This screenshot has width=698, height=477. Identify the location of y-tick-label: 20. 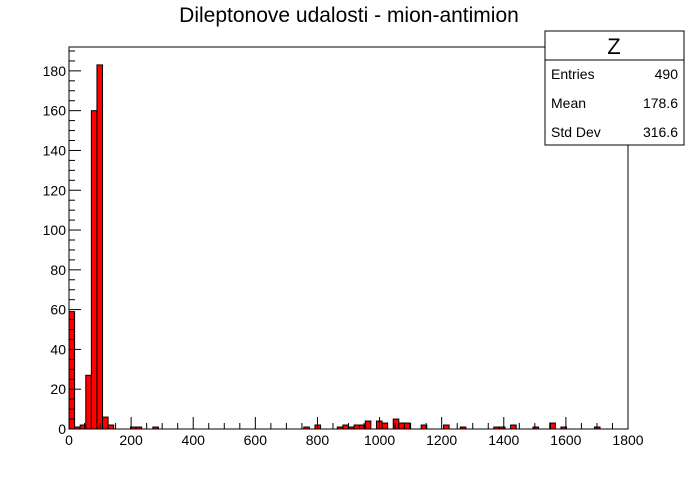
(58, 389).